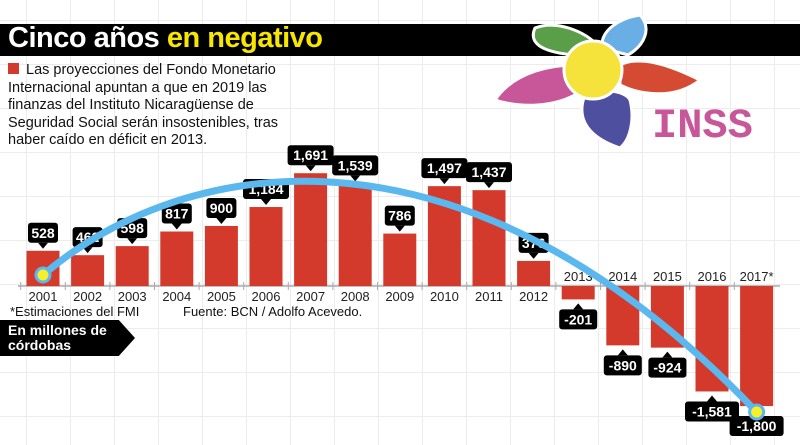 This screenshot has width=800, height=445. I want to click on data-label-2008: 1,539, so click(355, 168).